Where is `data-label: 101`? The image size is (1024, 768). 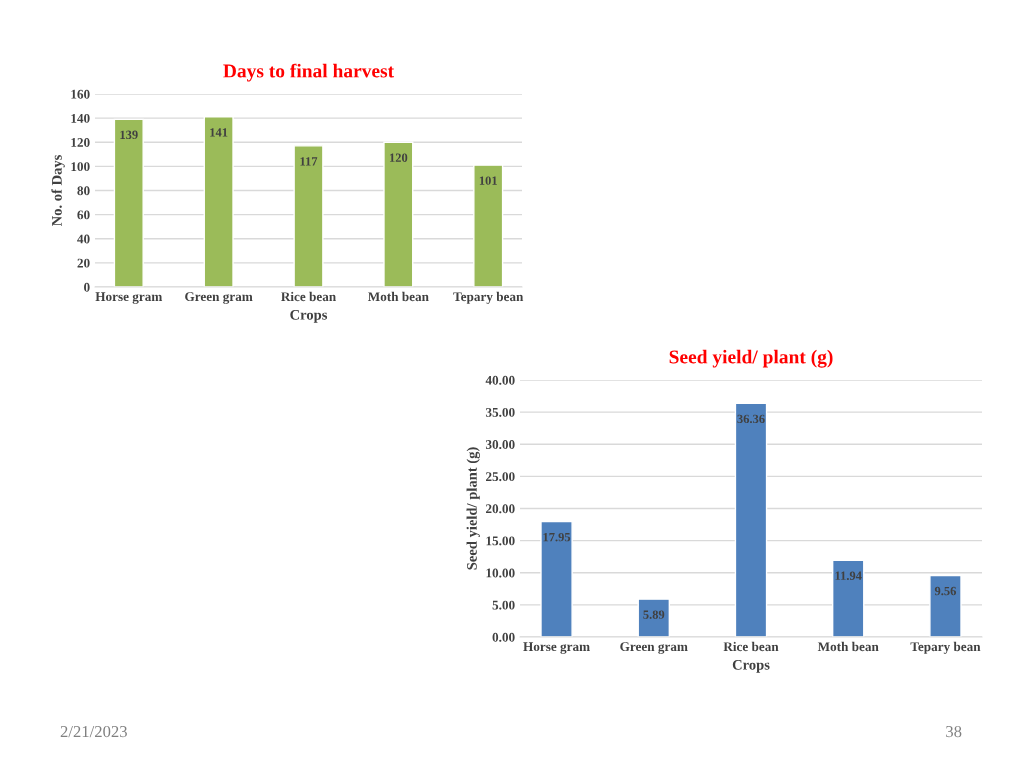 data-label: 101 is located at coordinates (488, 180).